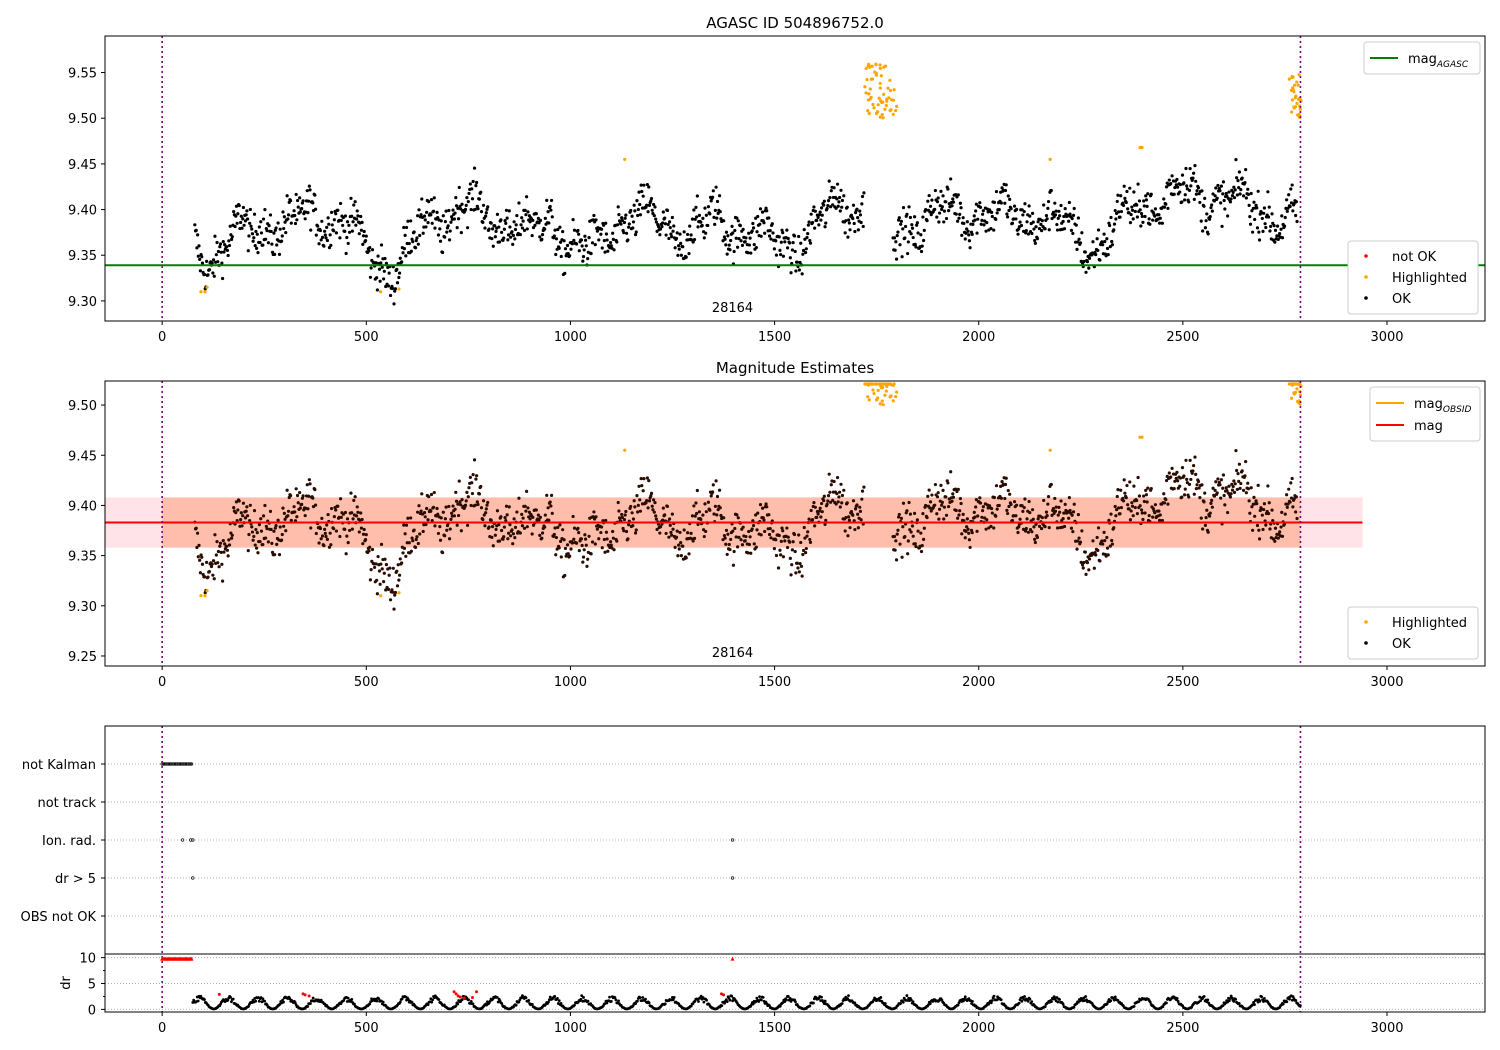 This screenshot has width=1500, height=1050. I want to click on x-tick-label: 2500, so click(1182, 682).